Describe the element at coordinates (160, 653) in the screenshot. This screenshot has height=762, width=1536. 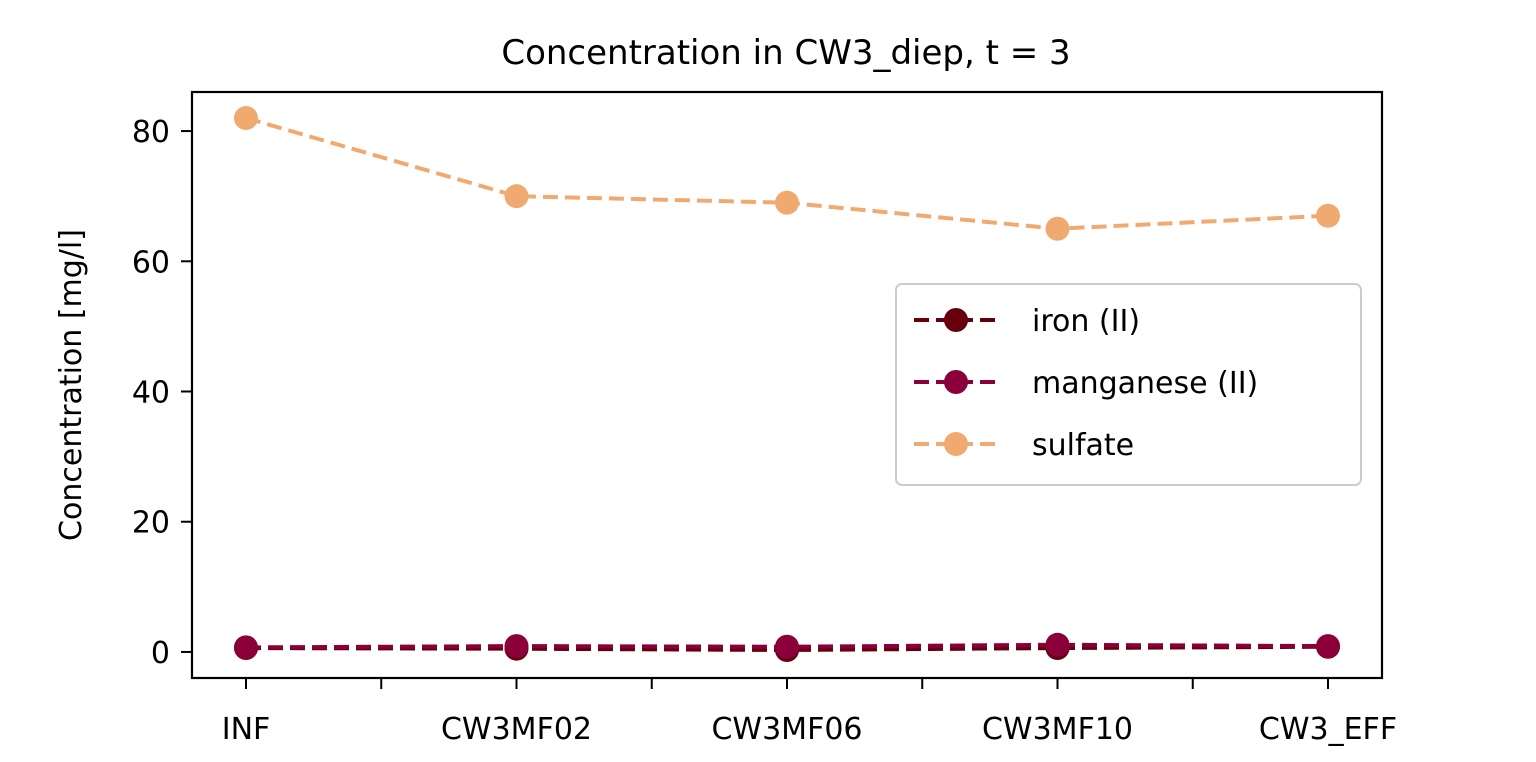
I see `y-tick-label: 0` at that location.